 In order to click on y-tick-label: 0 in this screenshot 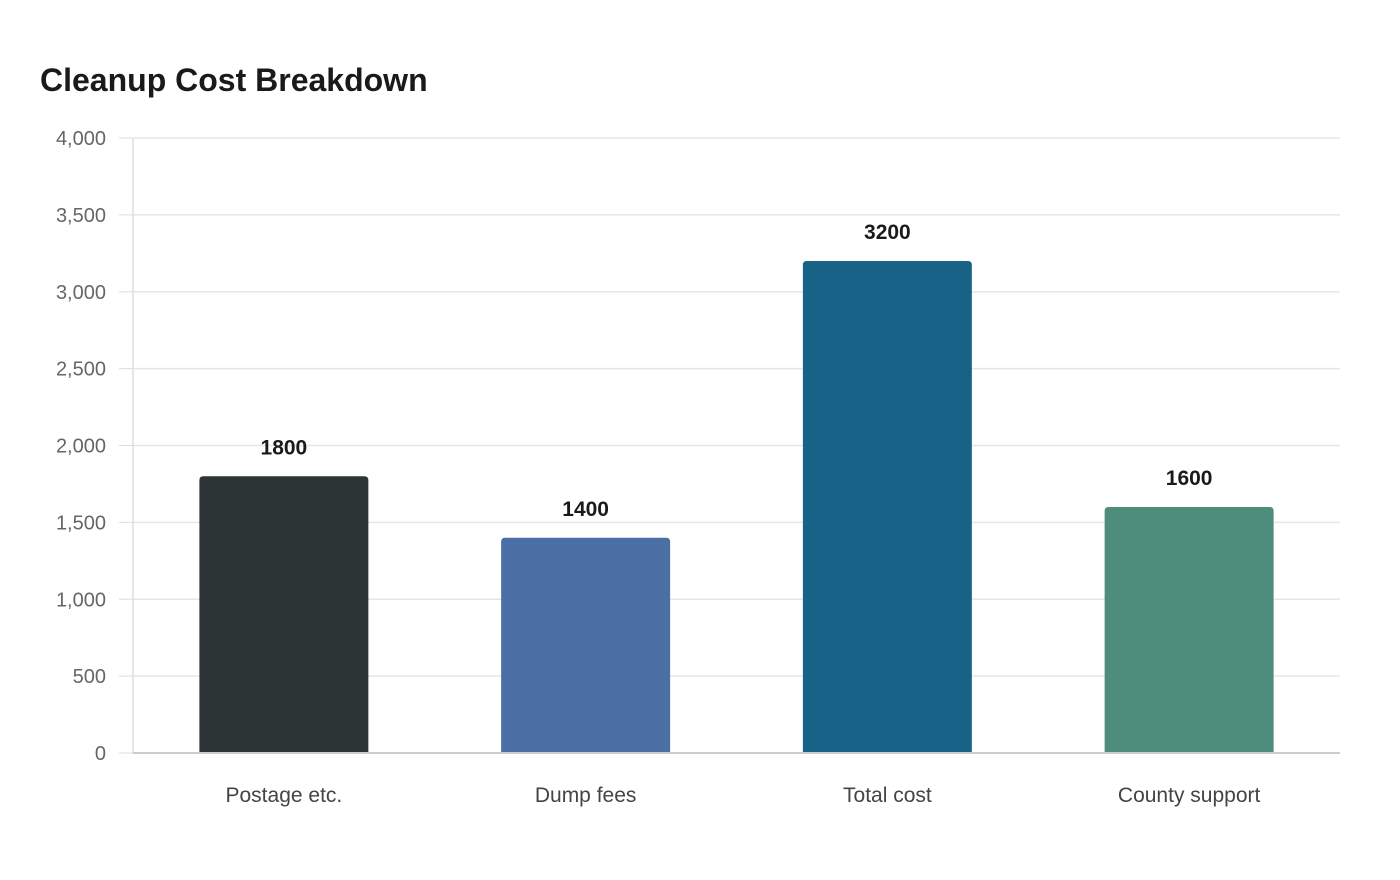, I will do `click(100, 754)`.